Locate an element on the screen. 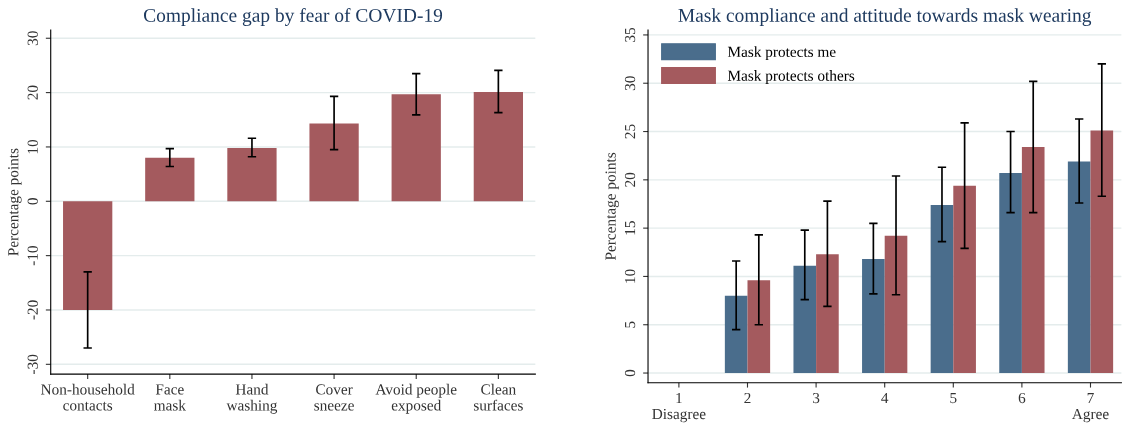  y-tick-label: -10 is located at coordinates (32, 256).